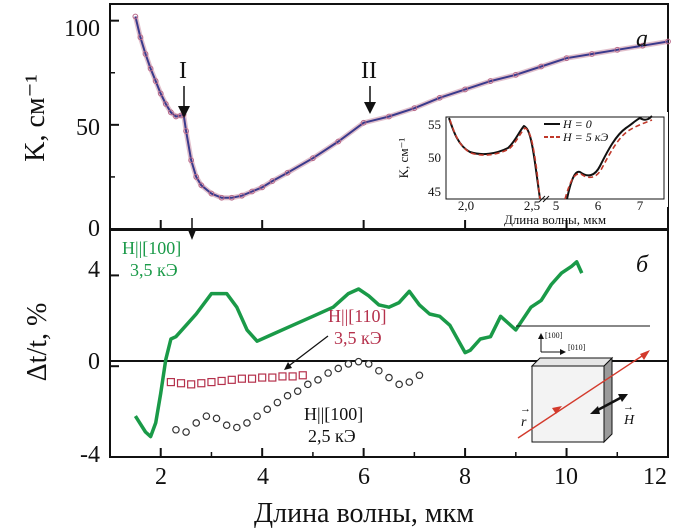 The height and width of the screenshot is (532, 676). What do you see at coordinates (333, 414) in the screenshot?
I see `annotation-black-line1: H||[100]` at bounding box center [333, 414].